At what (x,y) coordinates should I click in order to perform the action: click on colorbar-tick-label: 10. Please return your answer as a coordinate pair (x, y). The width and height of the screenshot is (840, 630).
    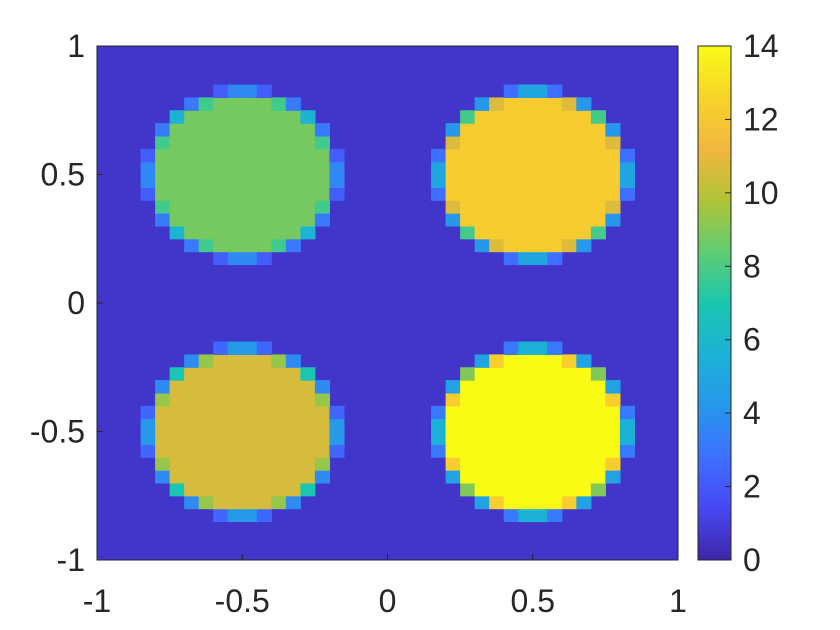
    Looking at the image, I should click on (761, 193).